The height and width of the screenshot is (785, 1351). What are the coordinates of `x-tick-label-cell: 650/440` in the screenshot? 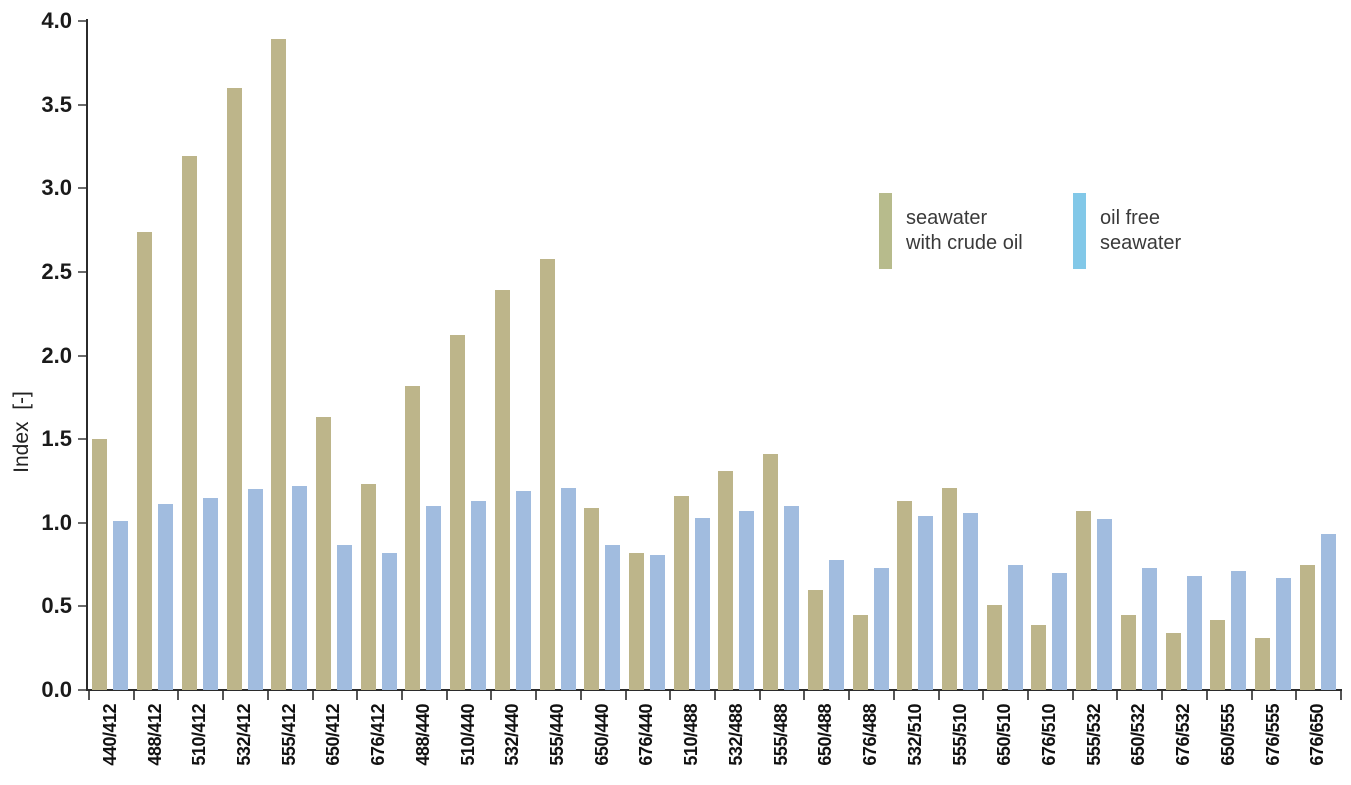 It's located at (602, 735).